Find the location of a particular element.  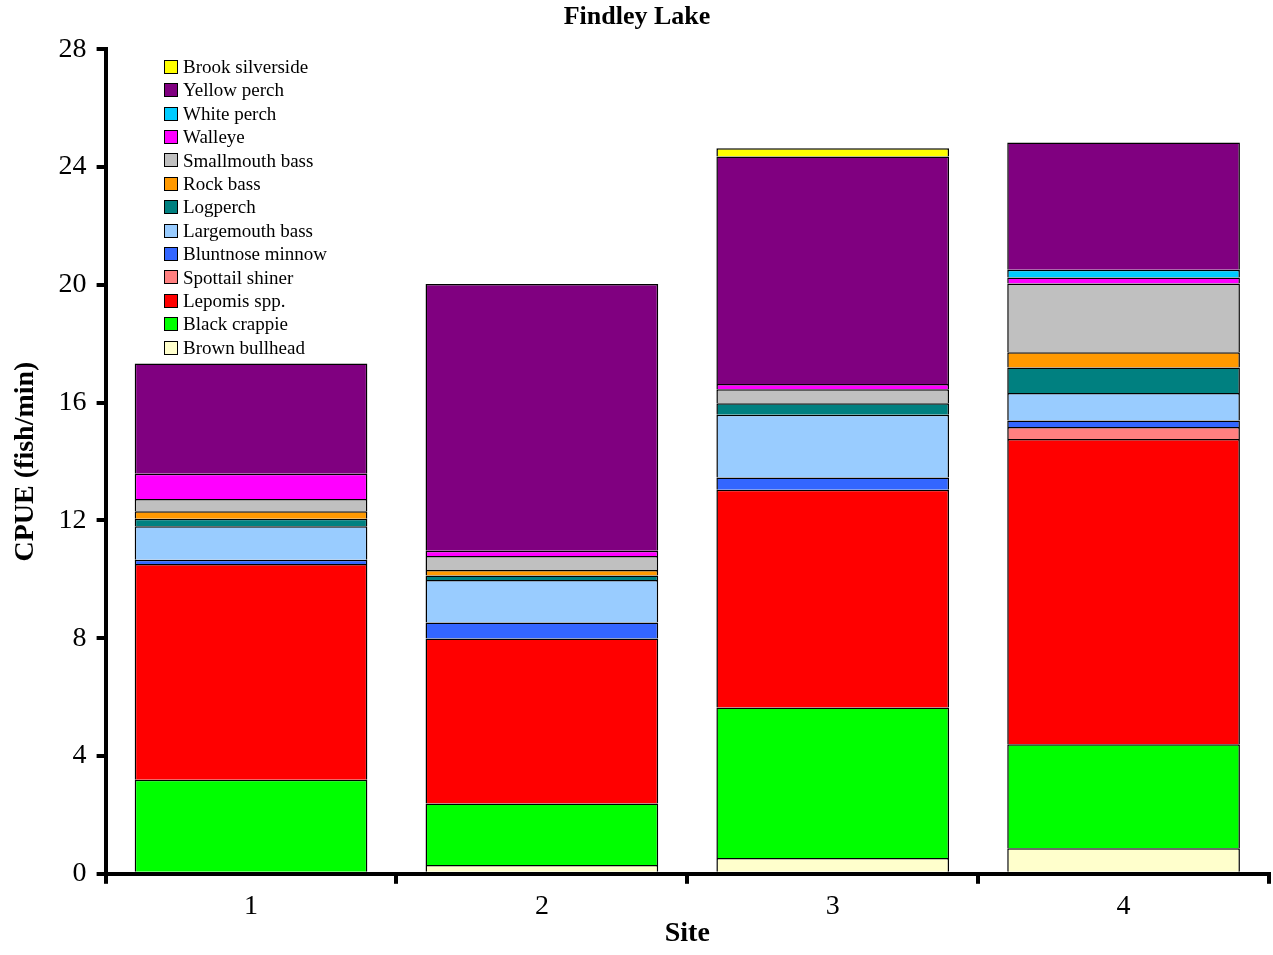

legend-label: Brown bullhead is located at coordinates (244, 347).